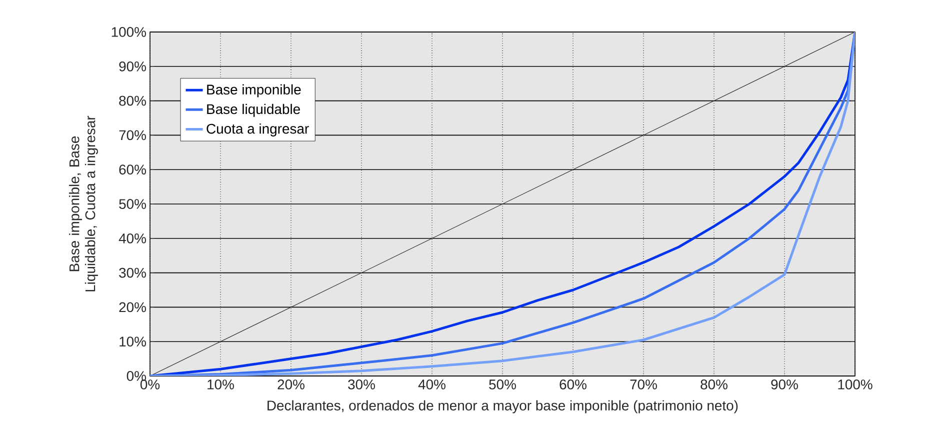 The width and height of the screenshot is (933, 440). Describe the element at coordinates (714, 385) in the screenshot. I see `x-tick-label: 80%` at that location.